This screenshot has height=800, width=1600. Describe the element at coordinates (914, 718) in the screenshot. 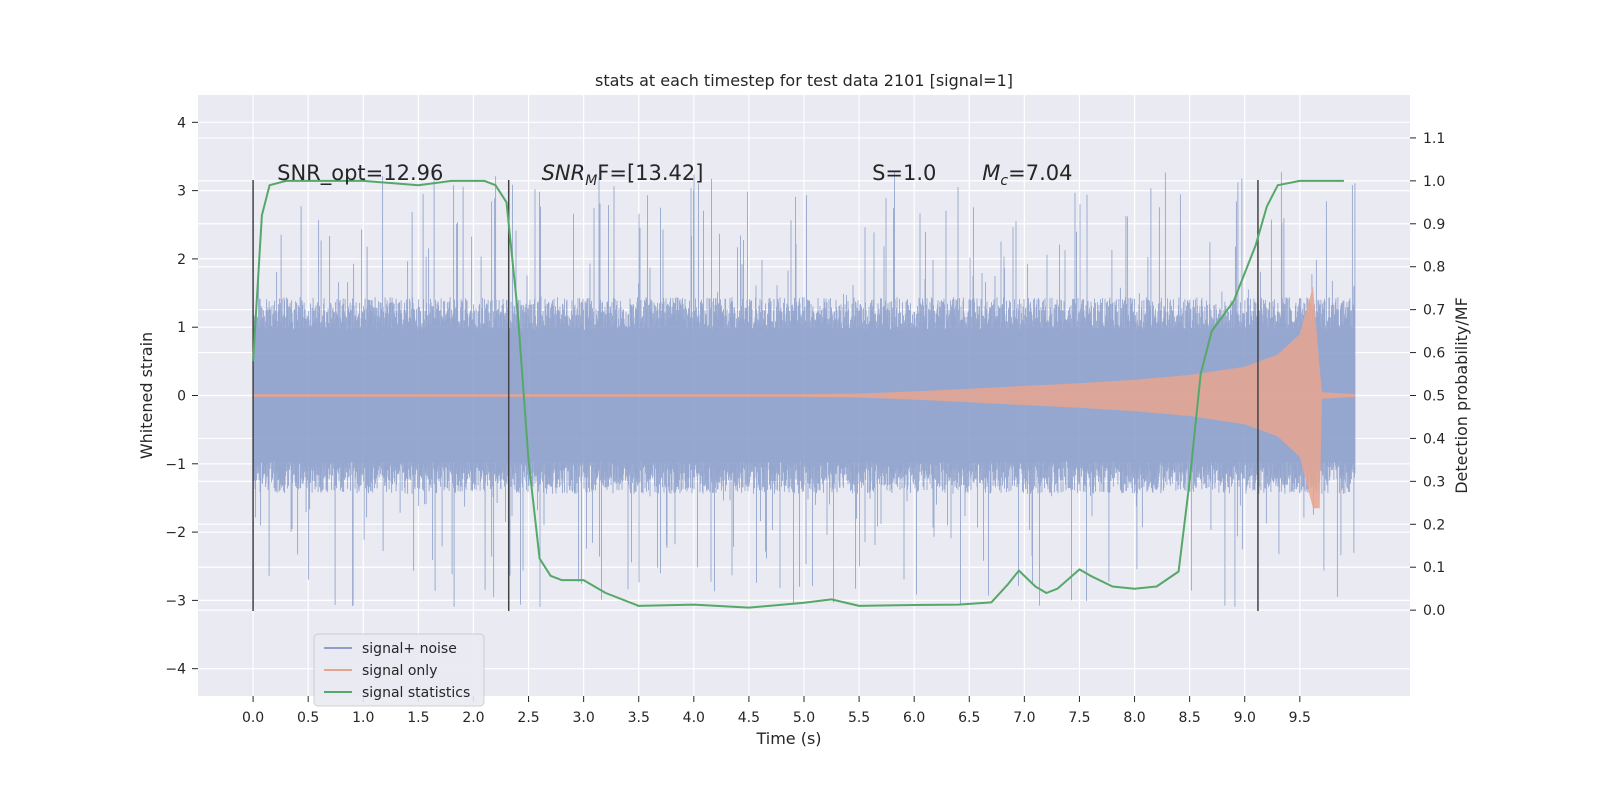

I see `x-tick-label: 6.0` at that location.